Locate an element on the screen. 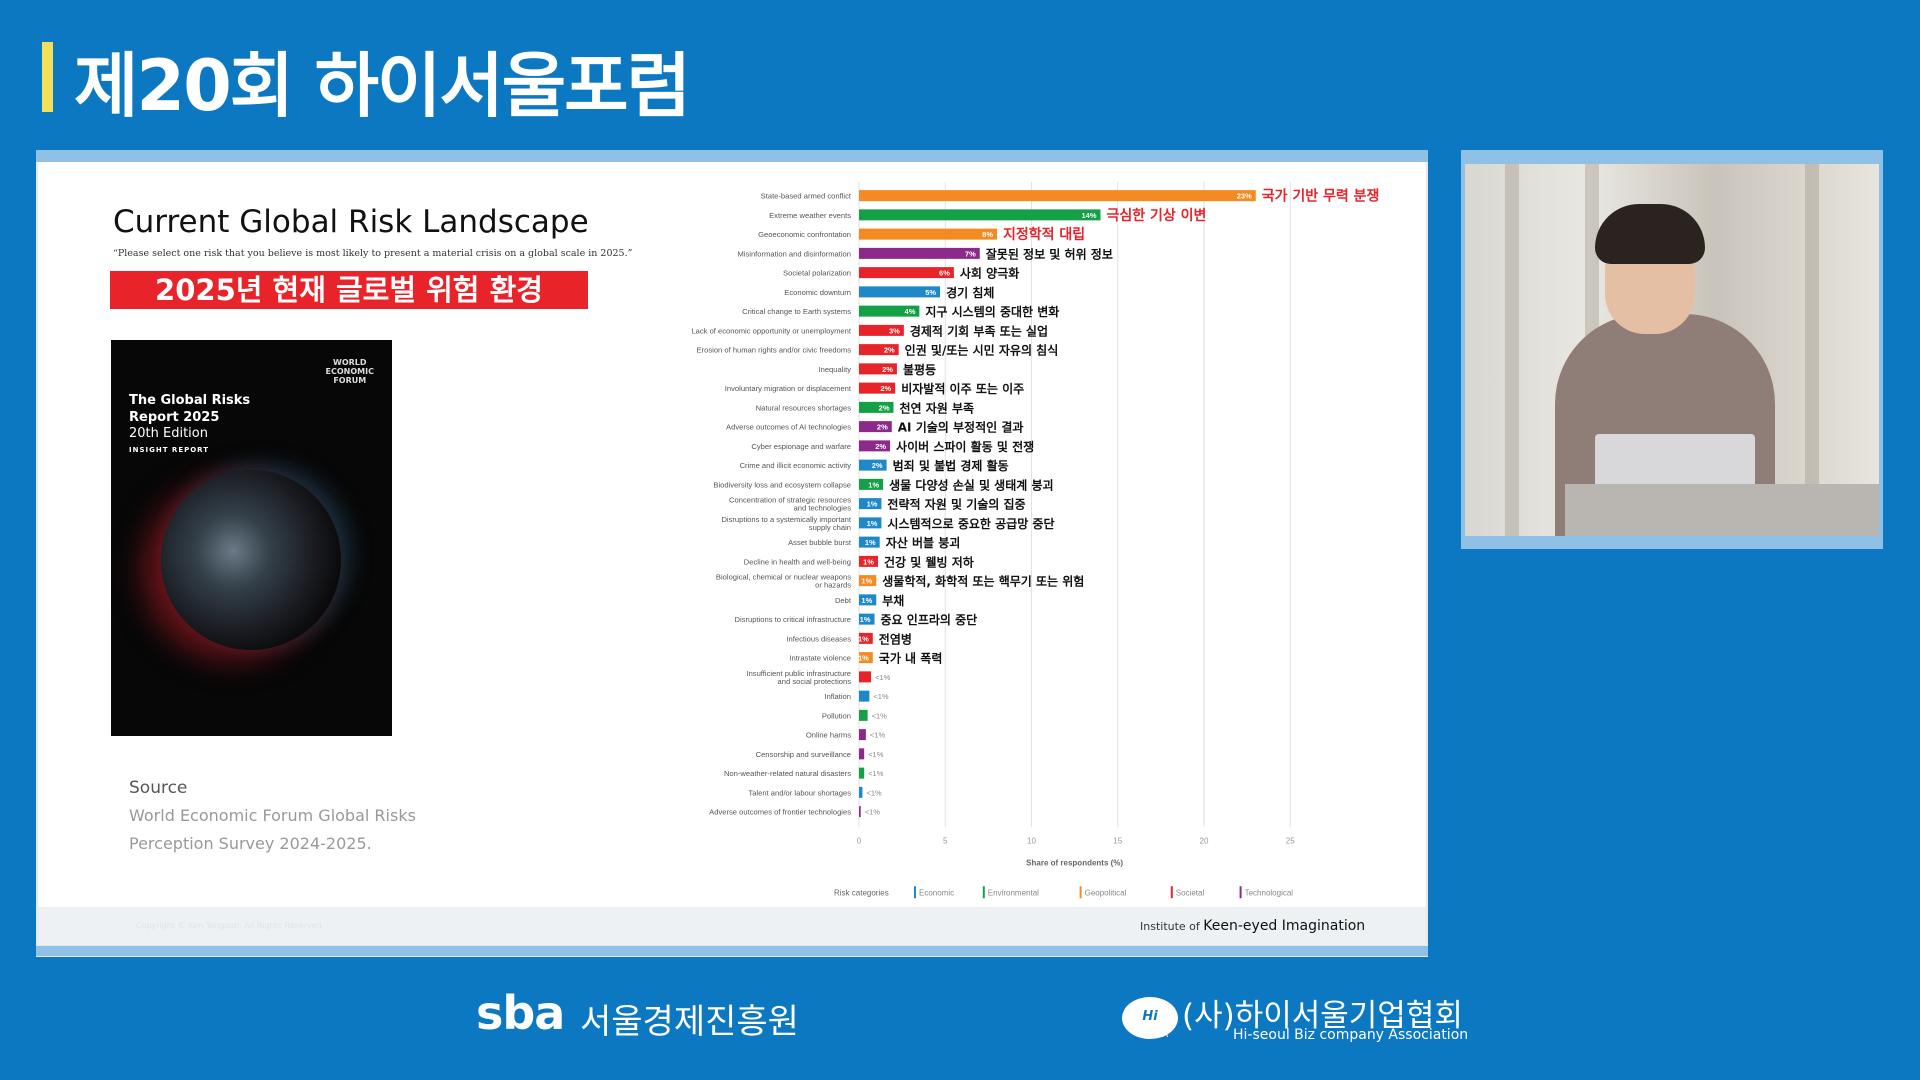 This screenshot has width=1920, height=1080. chart-category-label: Online harms is located at coordinates (828, 735).